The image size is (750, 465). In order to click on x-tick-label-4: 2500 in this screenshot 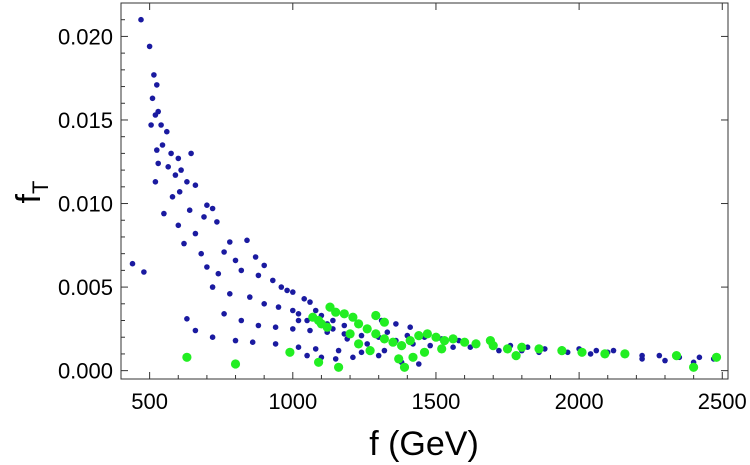, I will do `click(722, 401)`.